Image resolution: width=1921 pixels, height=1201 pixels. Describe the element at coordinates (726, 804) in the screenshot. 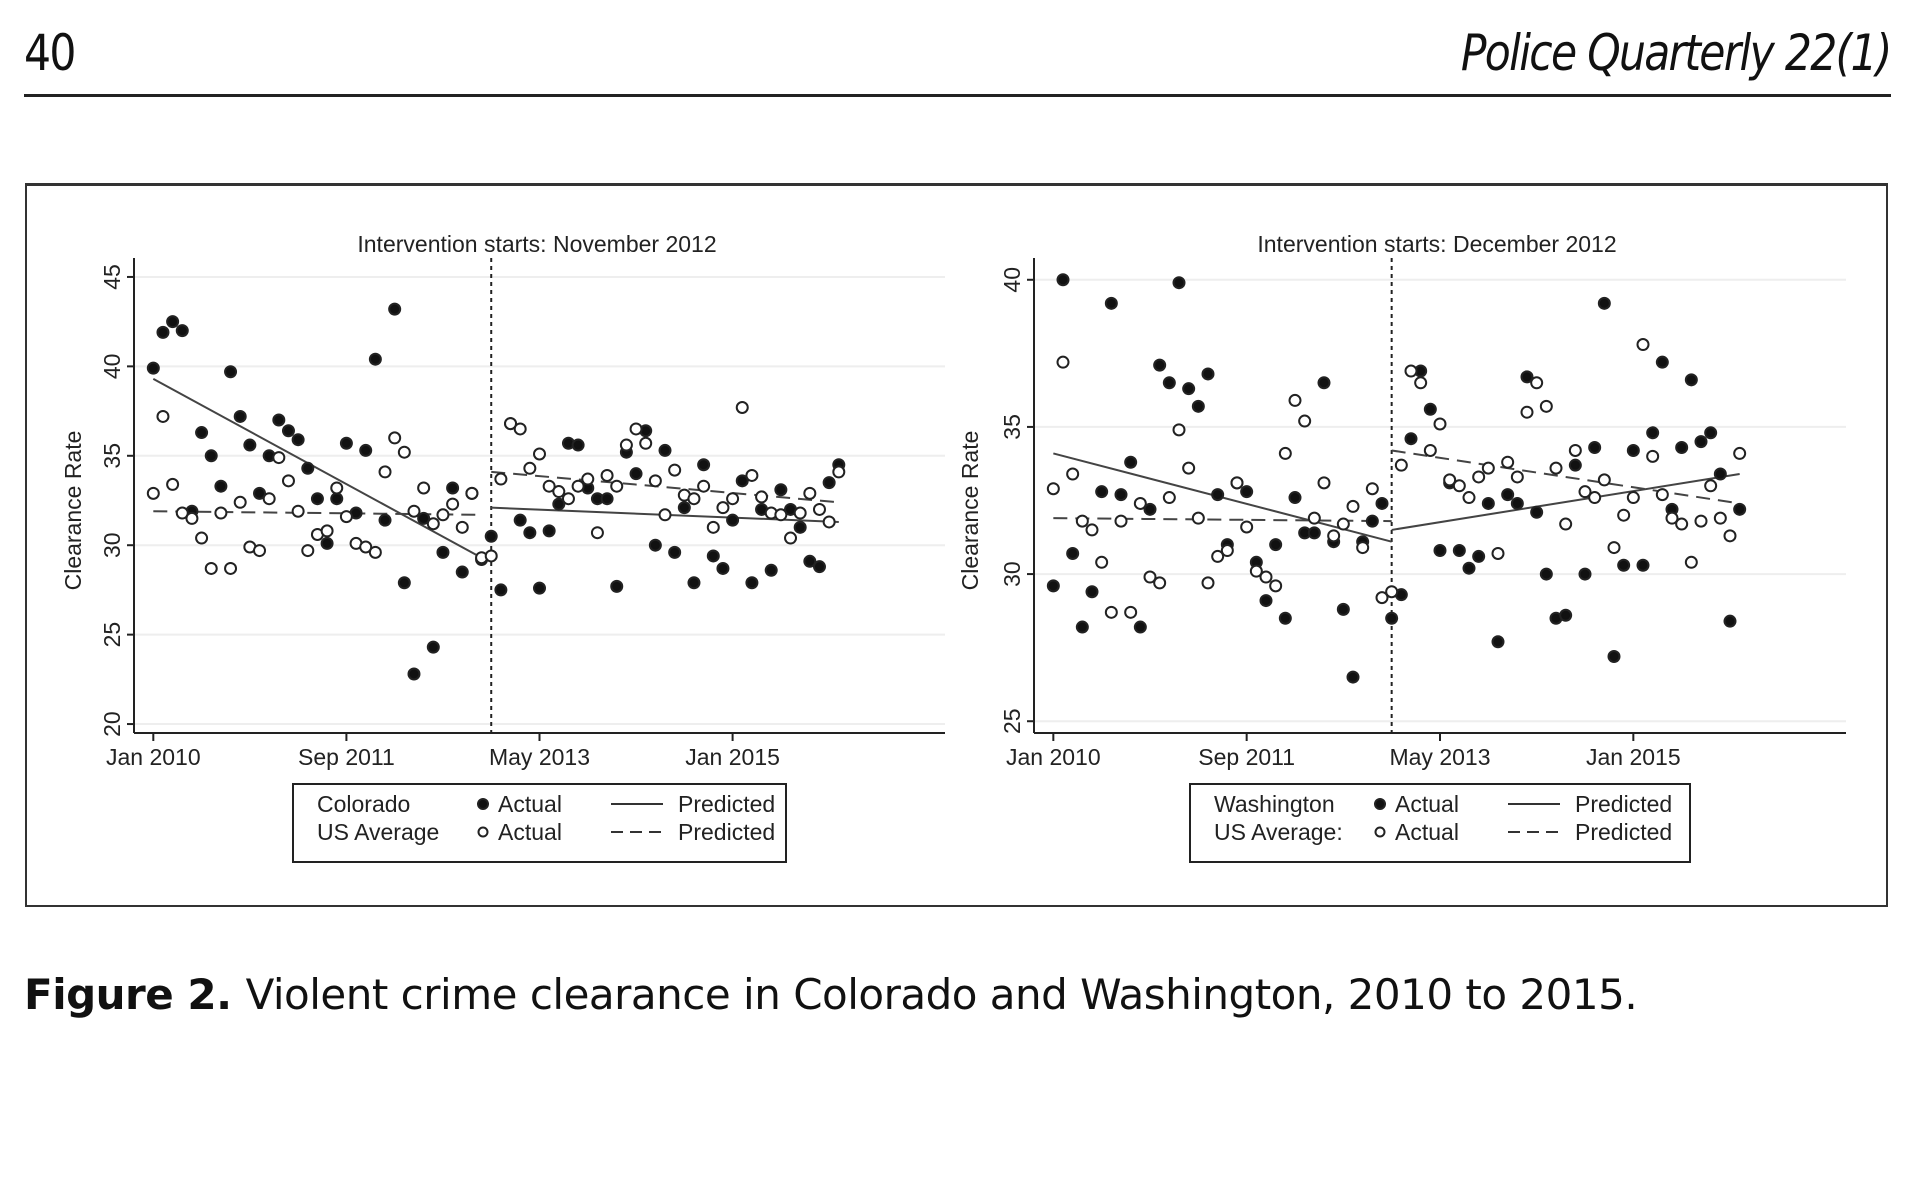

I see `legend-predicted-label: Predicted` at that location.